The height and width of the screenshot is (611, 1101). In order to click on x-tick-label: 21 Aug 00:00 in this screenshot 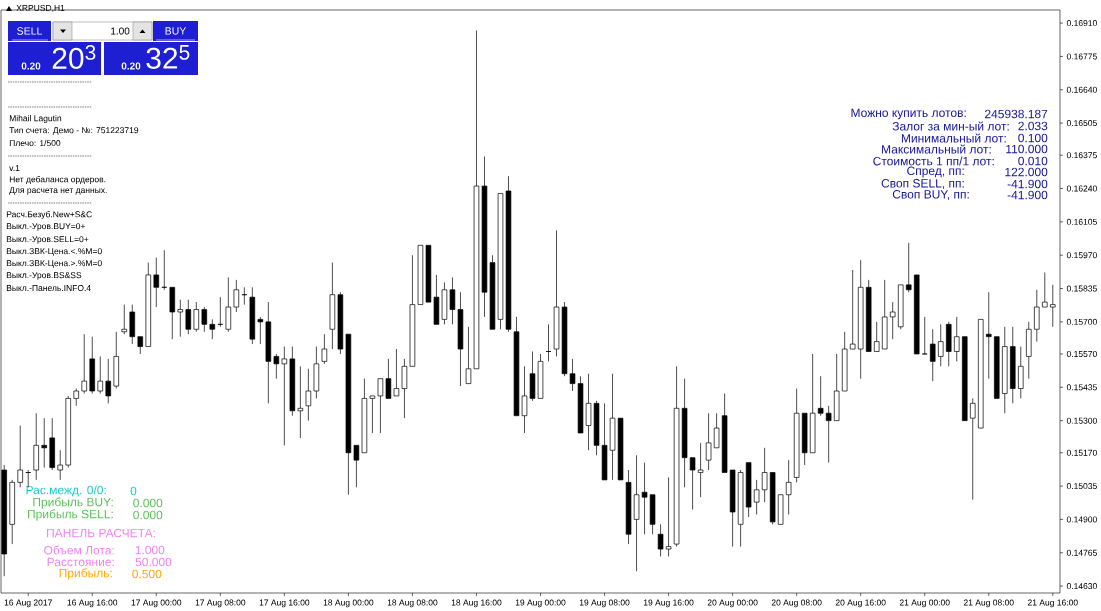, I will do `click(924, 603)`.